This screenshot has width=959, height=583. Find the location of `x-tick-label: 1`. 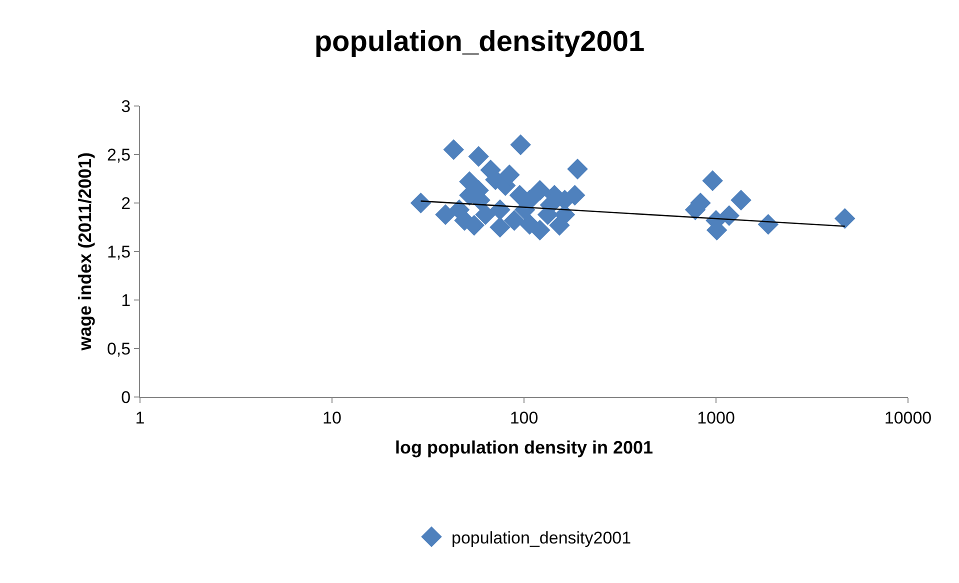

x-tick-label: 1 is located at coordinates (140, 418).